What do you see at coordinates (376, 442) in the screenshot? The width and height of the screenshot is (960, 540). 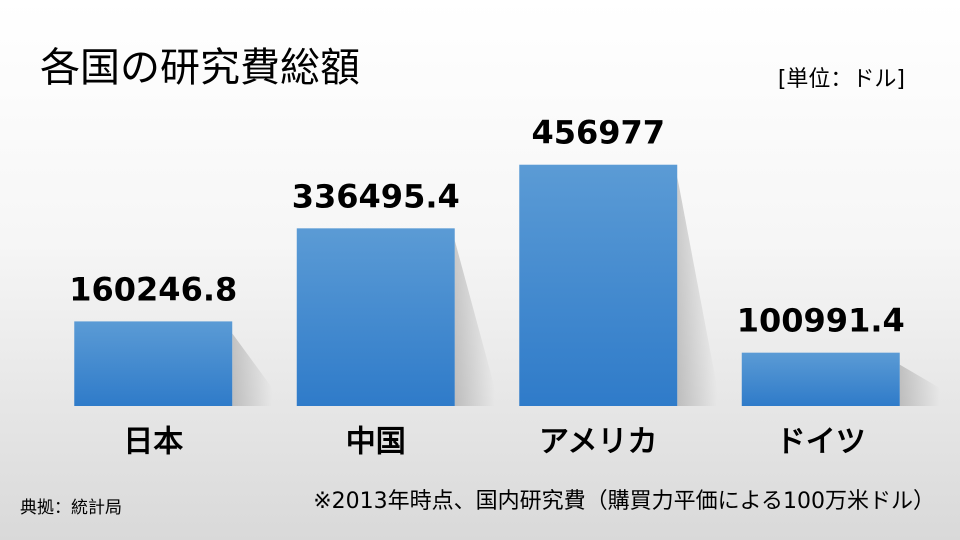 I see `x-tick-label: 中国` at bounding box center [376, 442].